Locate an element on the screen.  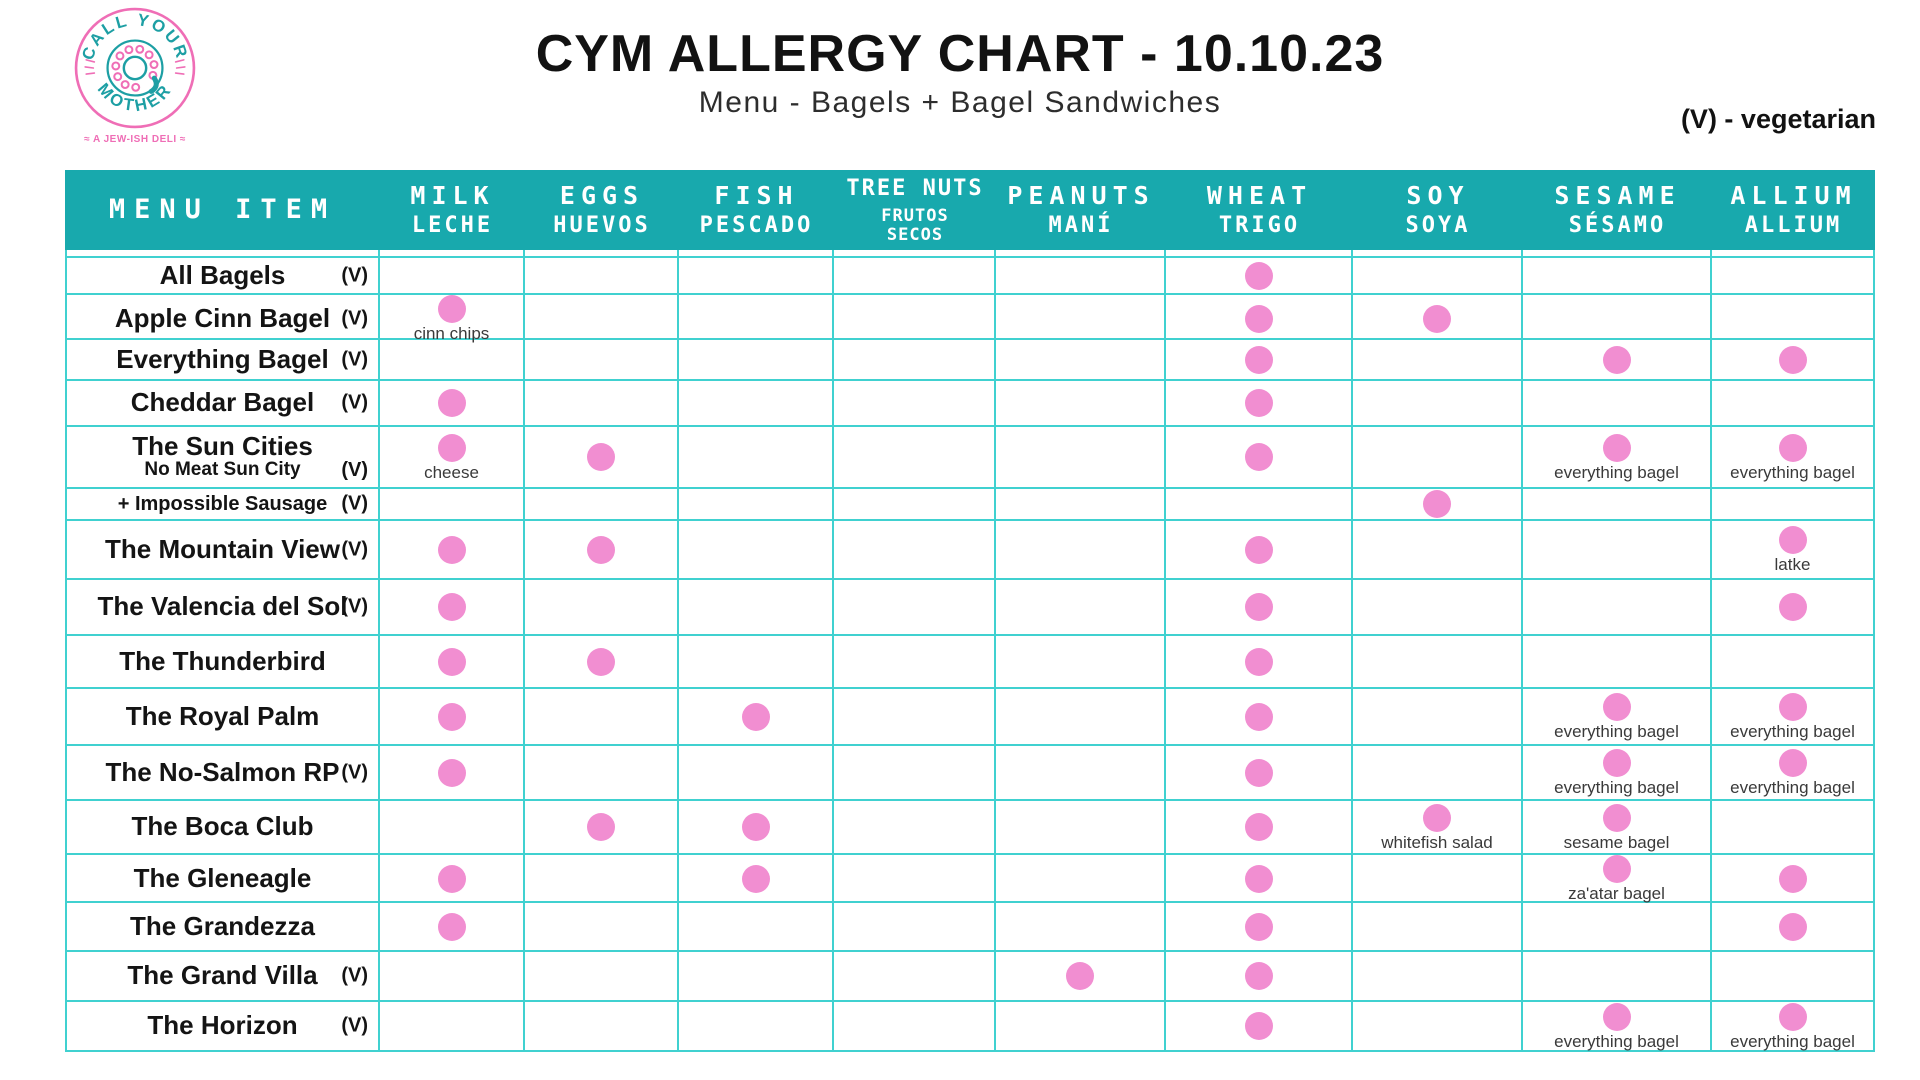
menu-item-name: The Gleneagle is located at coordinates (222, 877).